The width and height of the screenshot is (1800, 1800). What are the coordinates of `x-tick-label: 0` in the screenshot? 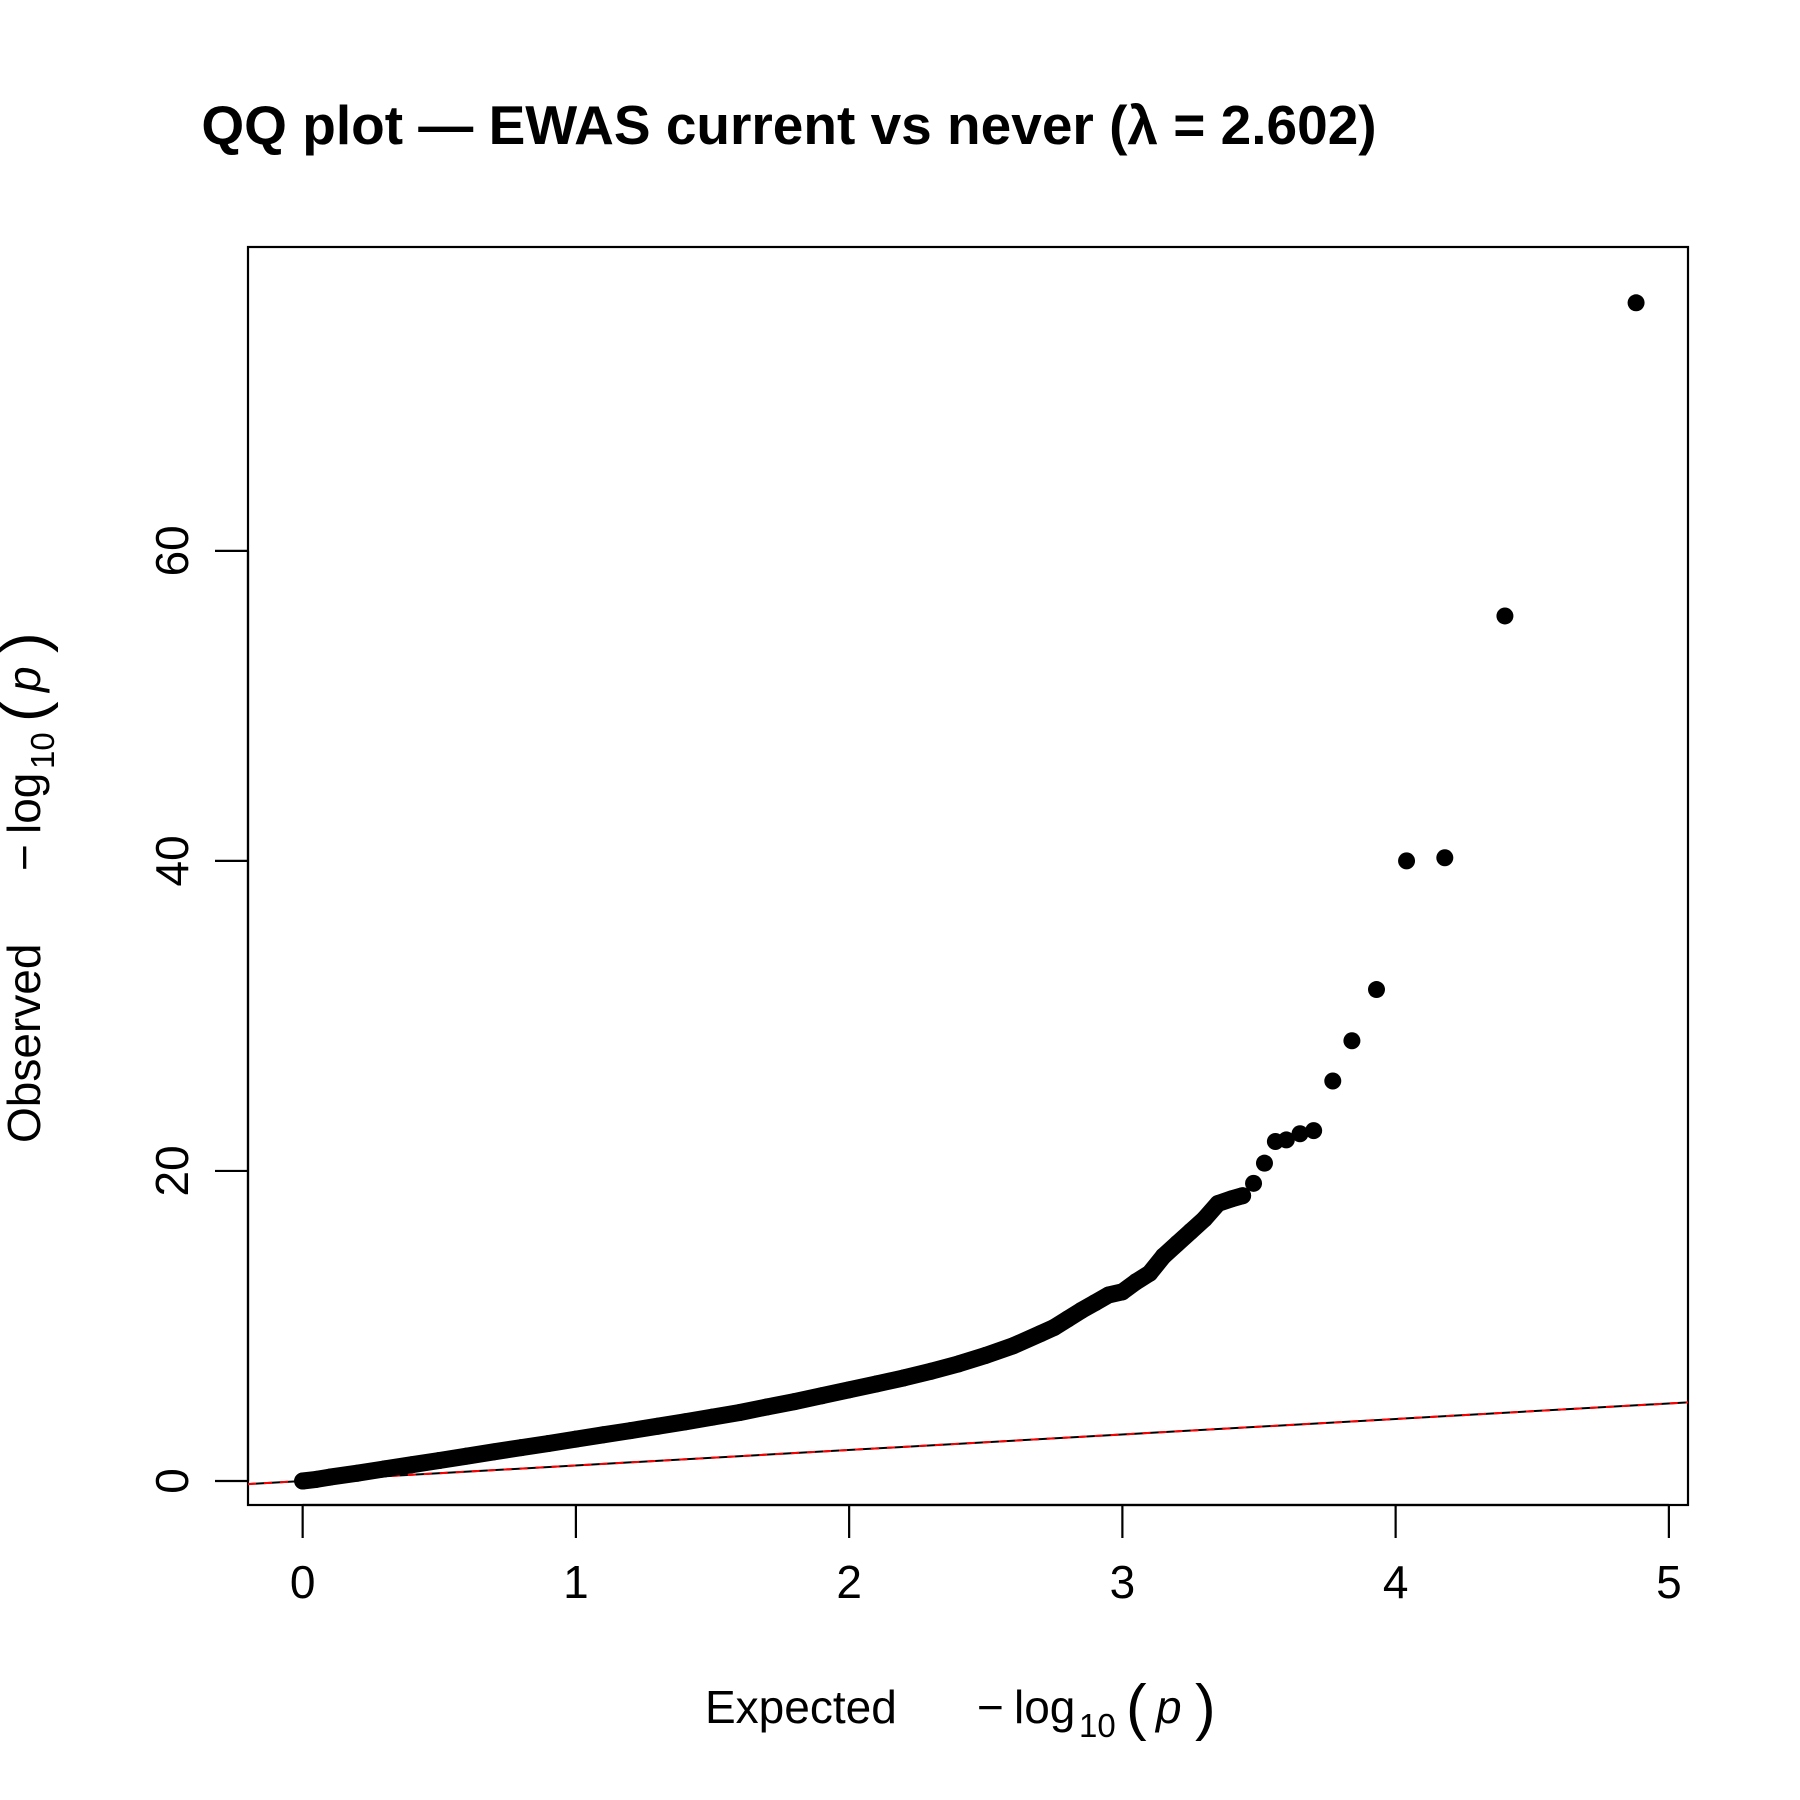 It's located at (303, 1582).